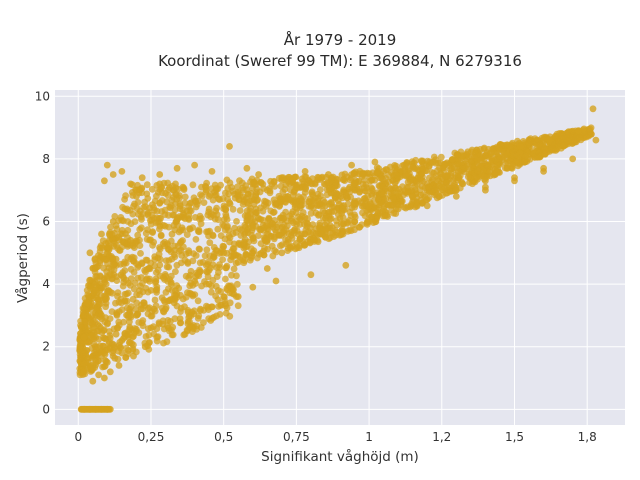  I want to click on y-axis-ticks: 0 2 4 6 8 10, so click(42, 252).